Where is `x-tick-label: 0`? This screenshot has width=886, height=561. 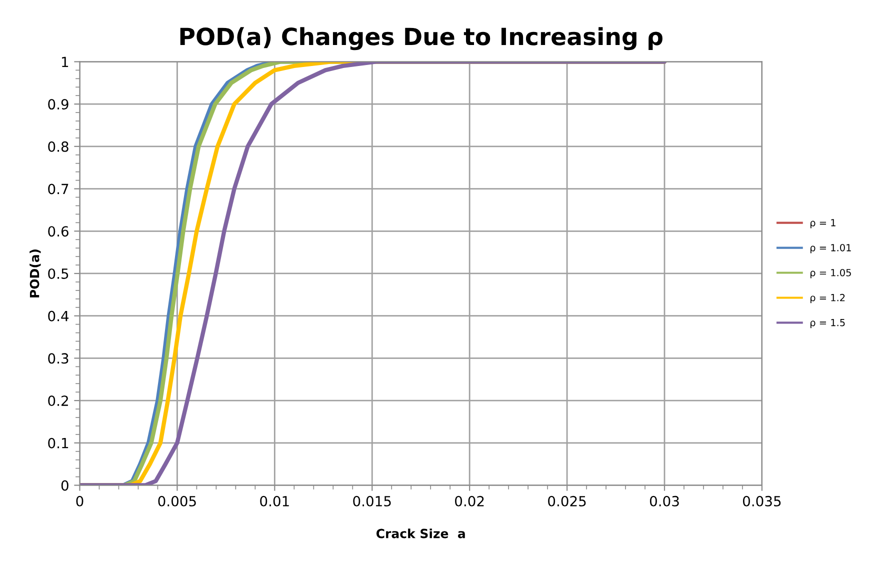 x-tick-label: 0 is located at coordinates (80, 501).